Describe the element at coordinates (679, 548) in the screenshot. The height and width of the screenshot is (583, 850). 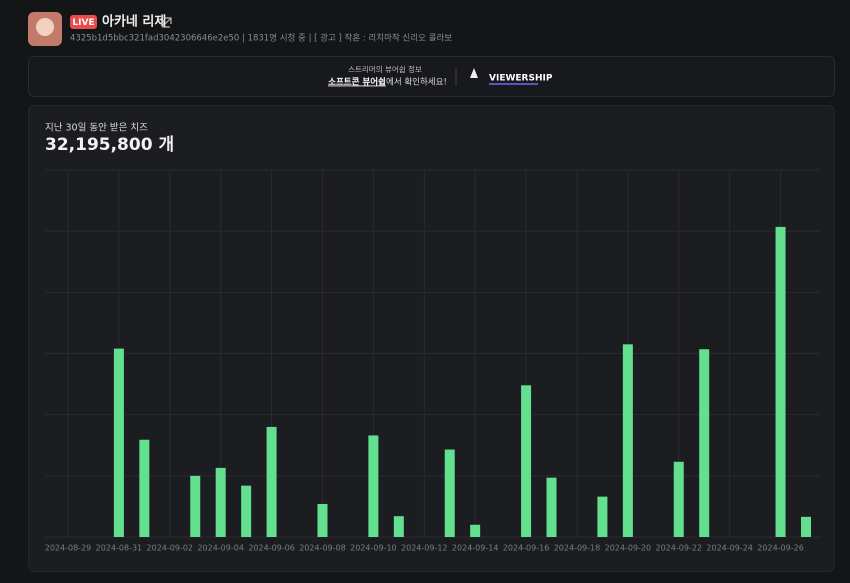
I see `x-tick-label: 2024-09-22` at that location.